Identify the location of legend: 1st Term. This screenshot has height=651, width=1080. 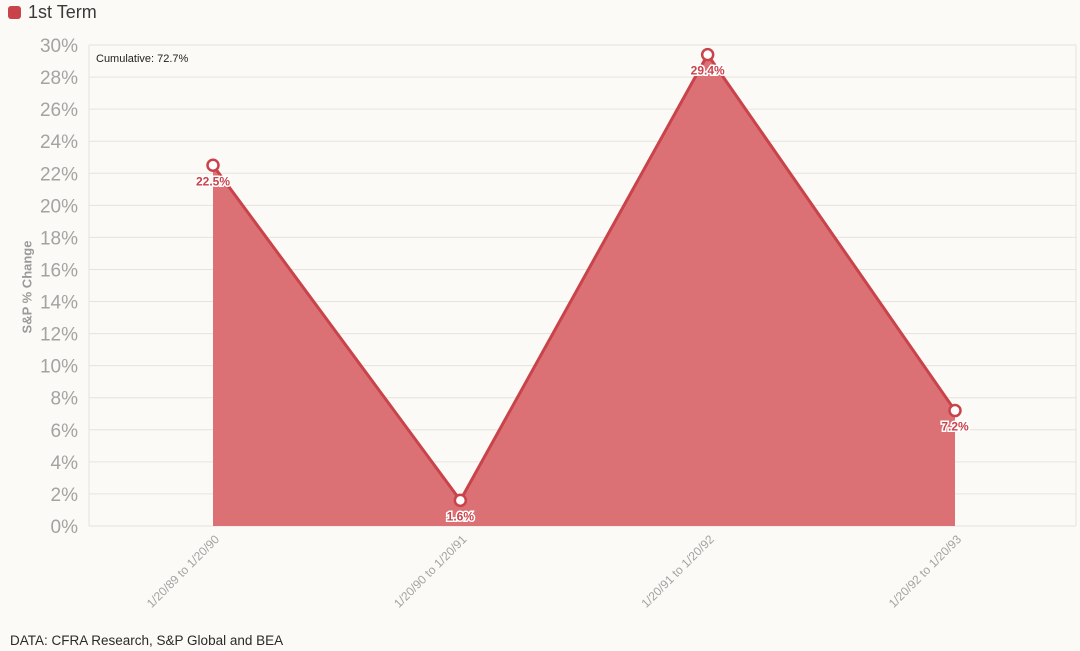
(52, 12).